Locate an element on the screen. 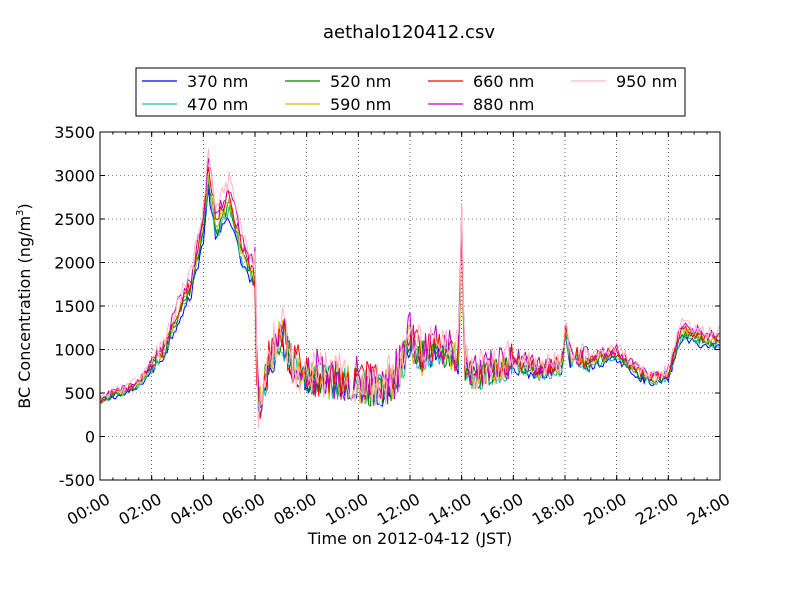  y-tick-label: 2000 is located at coordinates (74, 263).